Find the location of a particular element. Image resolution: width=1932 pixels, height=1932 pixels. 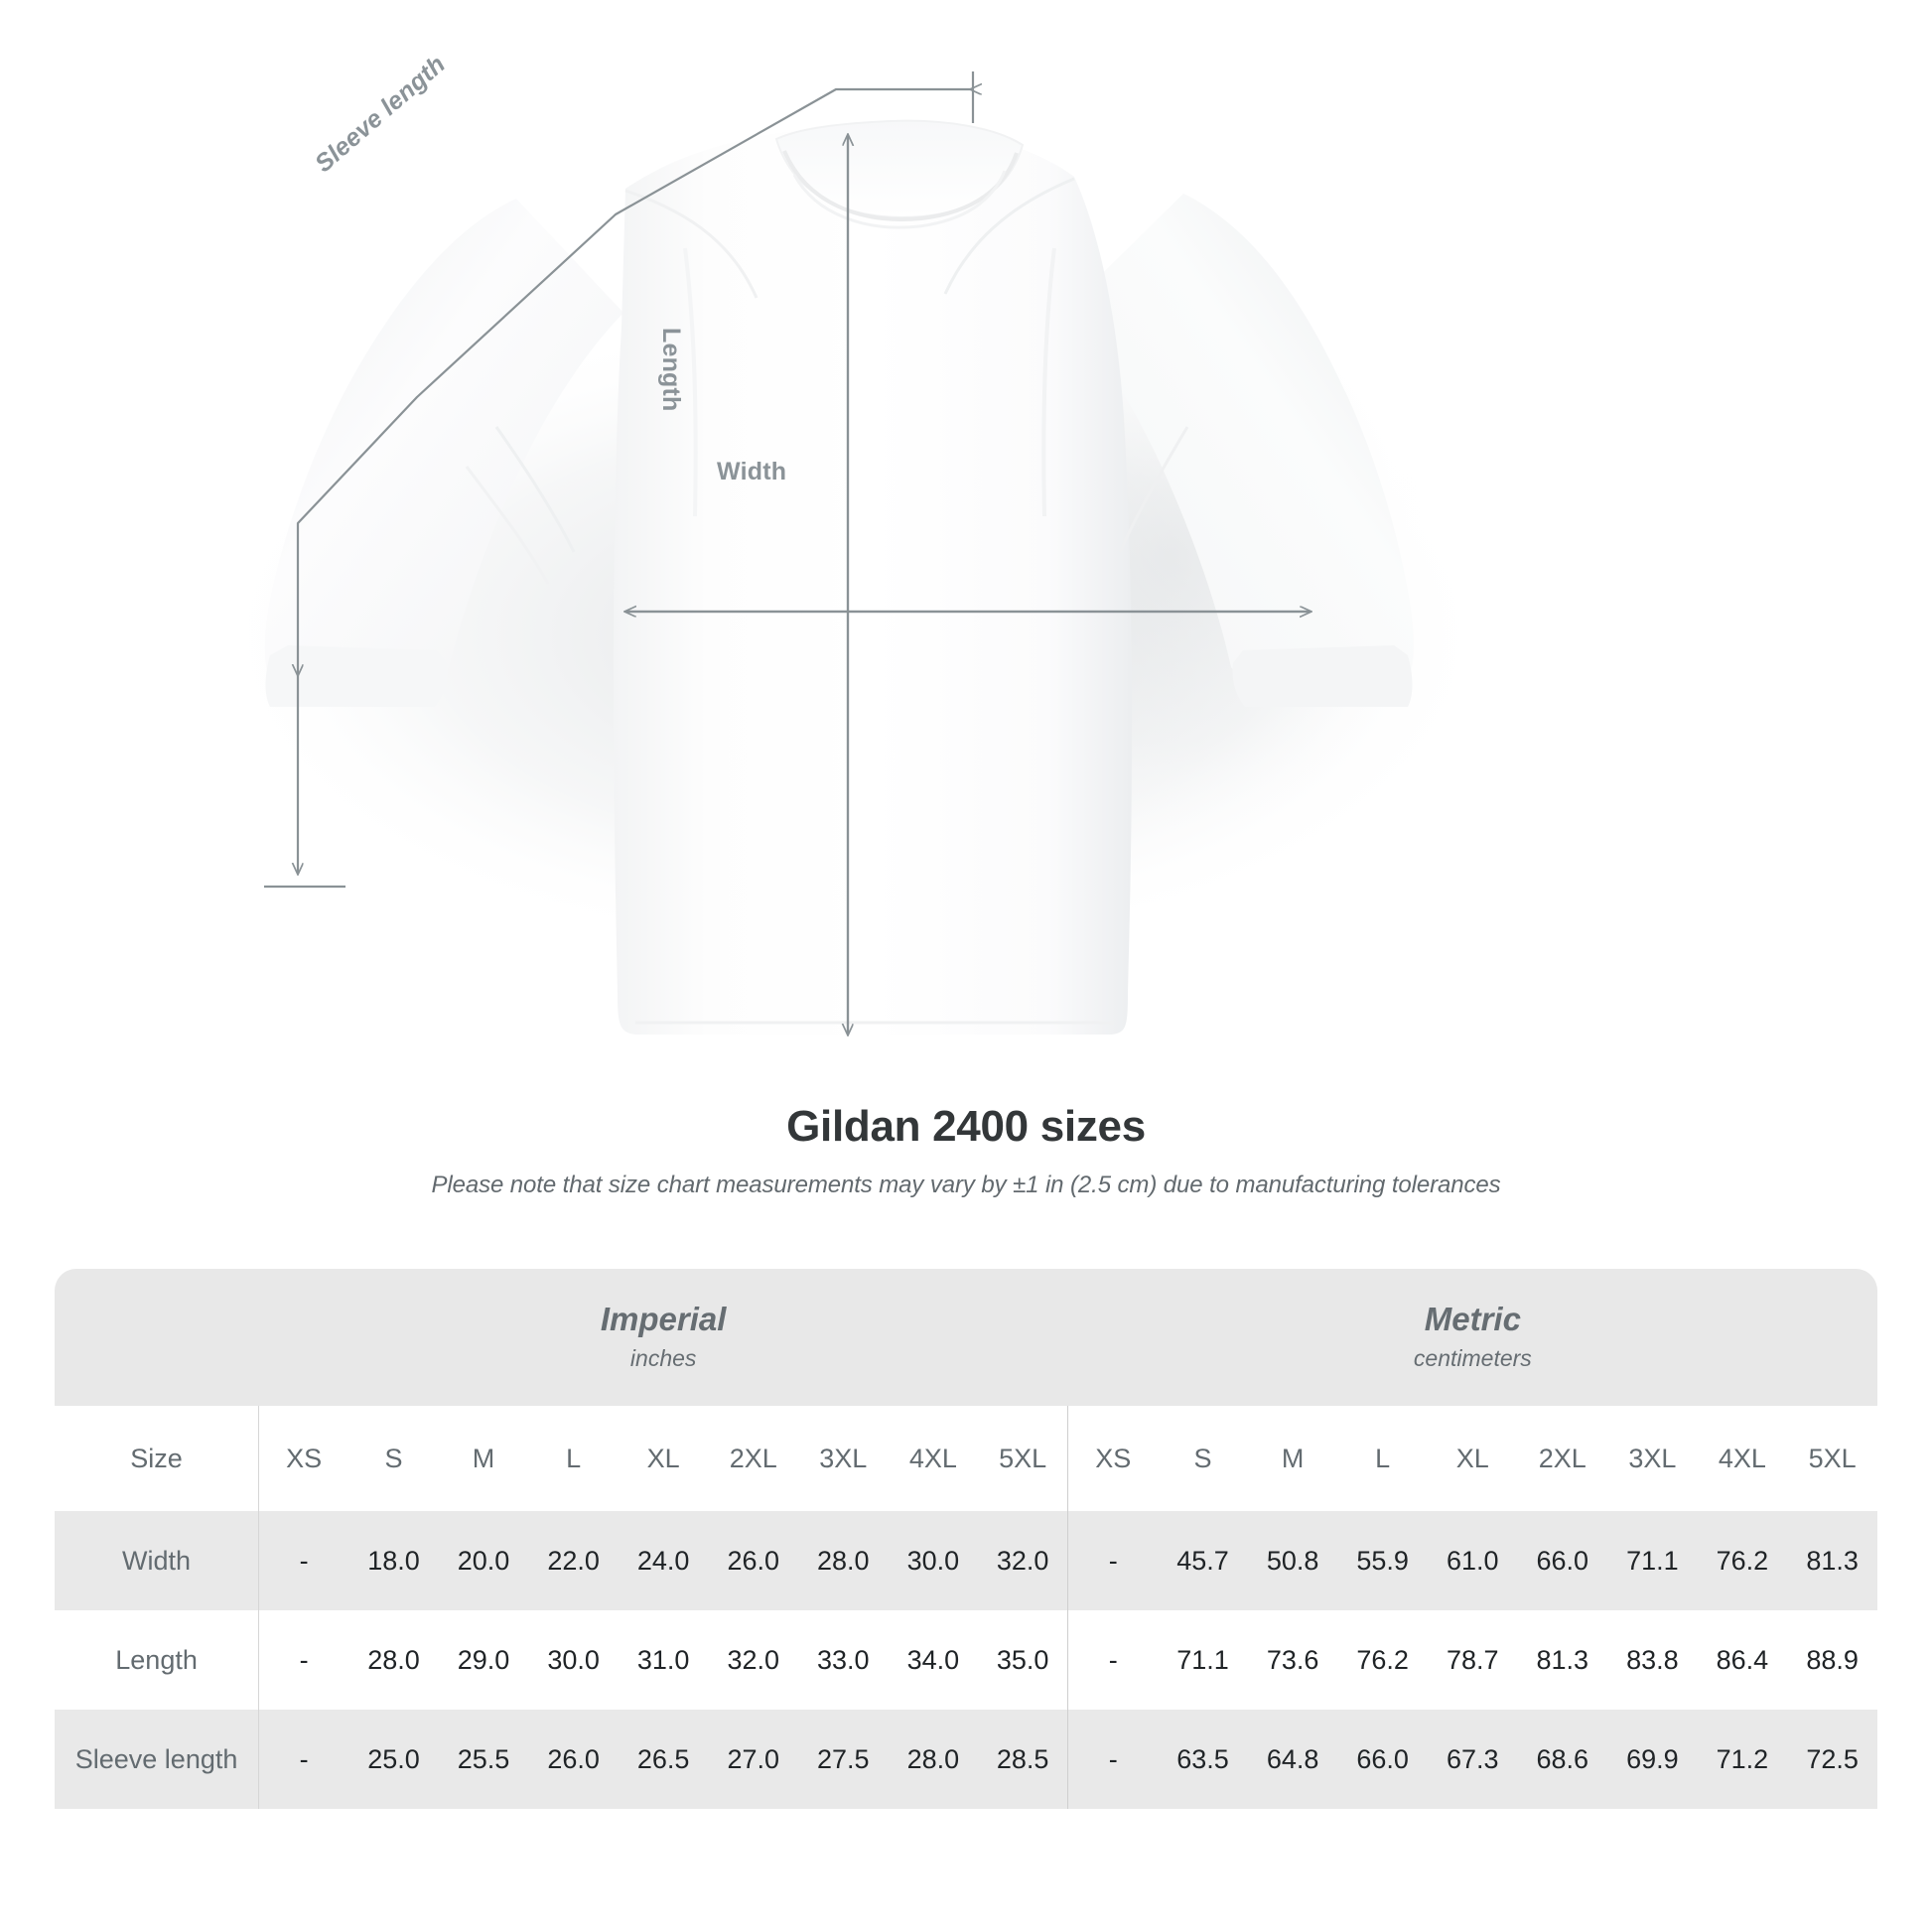

column-header-imperial-xl: XL is located at coordinates (663, 1459).